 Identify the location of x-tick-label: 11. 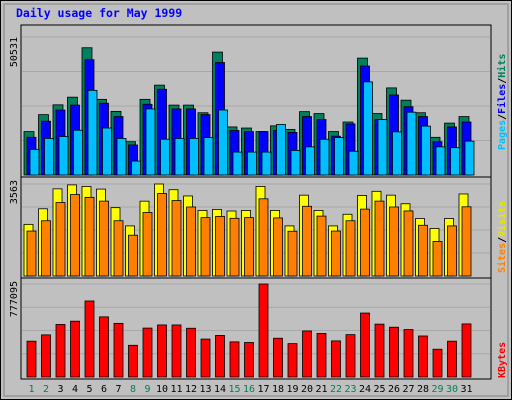
(176, 389).